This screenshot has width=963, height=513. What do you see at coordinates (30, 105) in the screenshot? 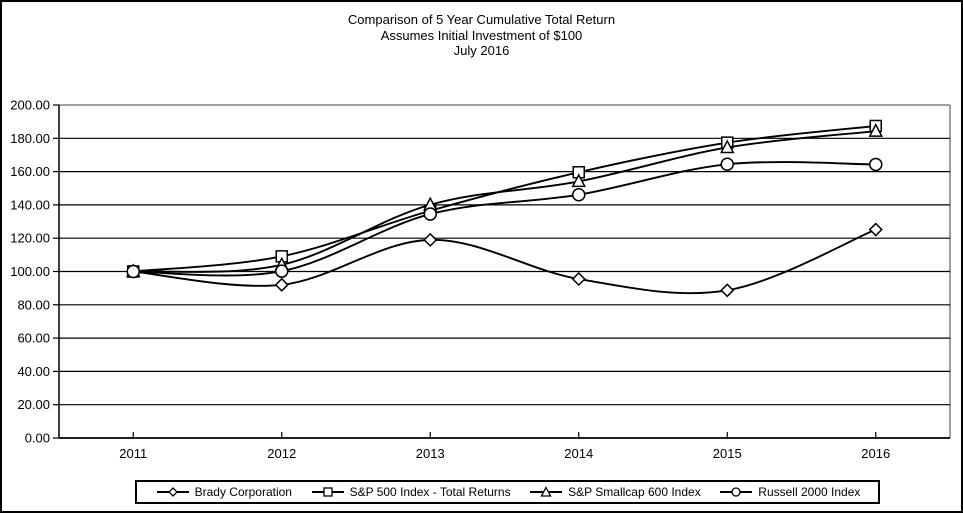
I see `y-axis-tick-label: 200.00` at bounding box center [30, 105].